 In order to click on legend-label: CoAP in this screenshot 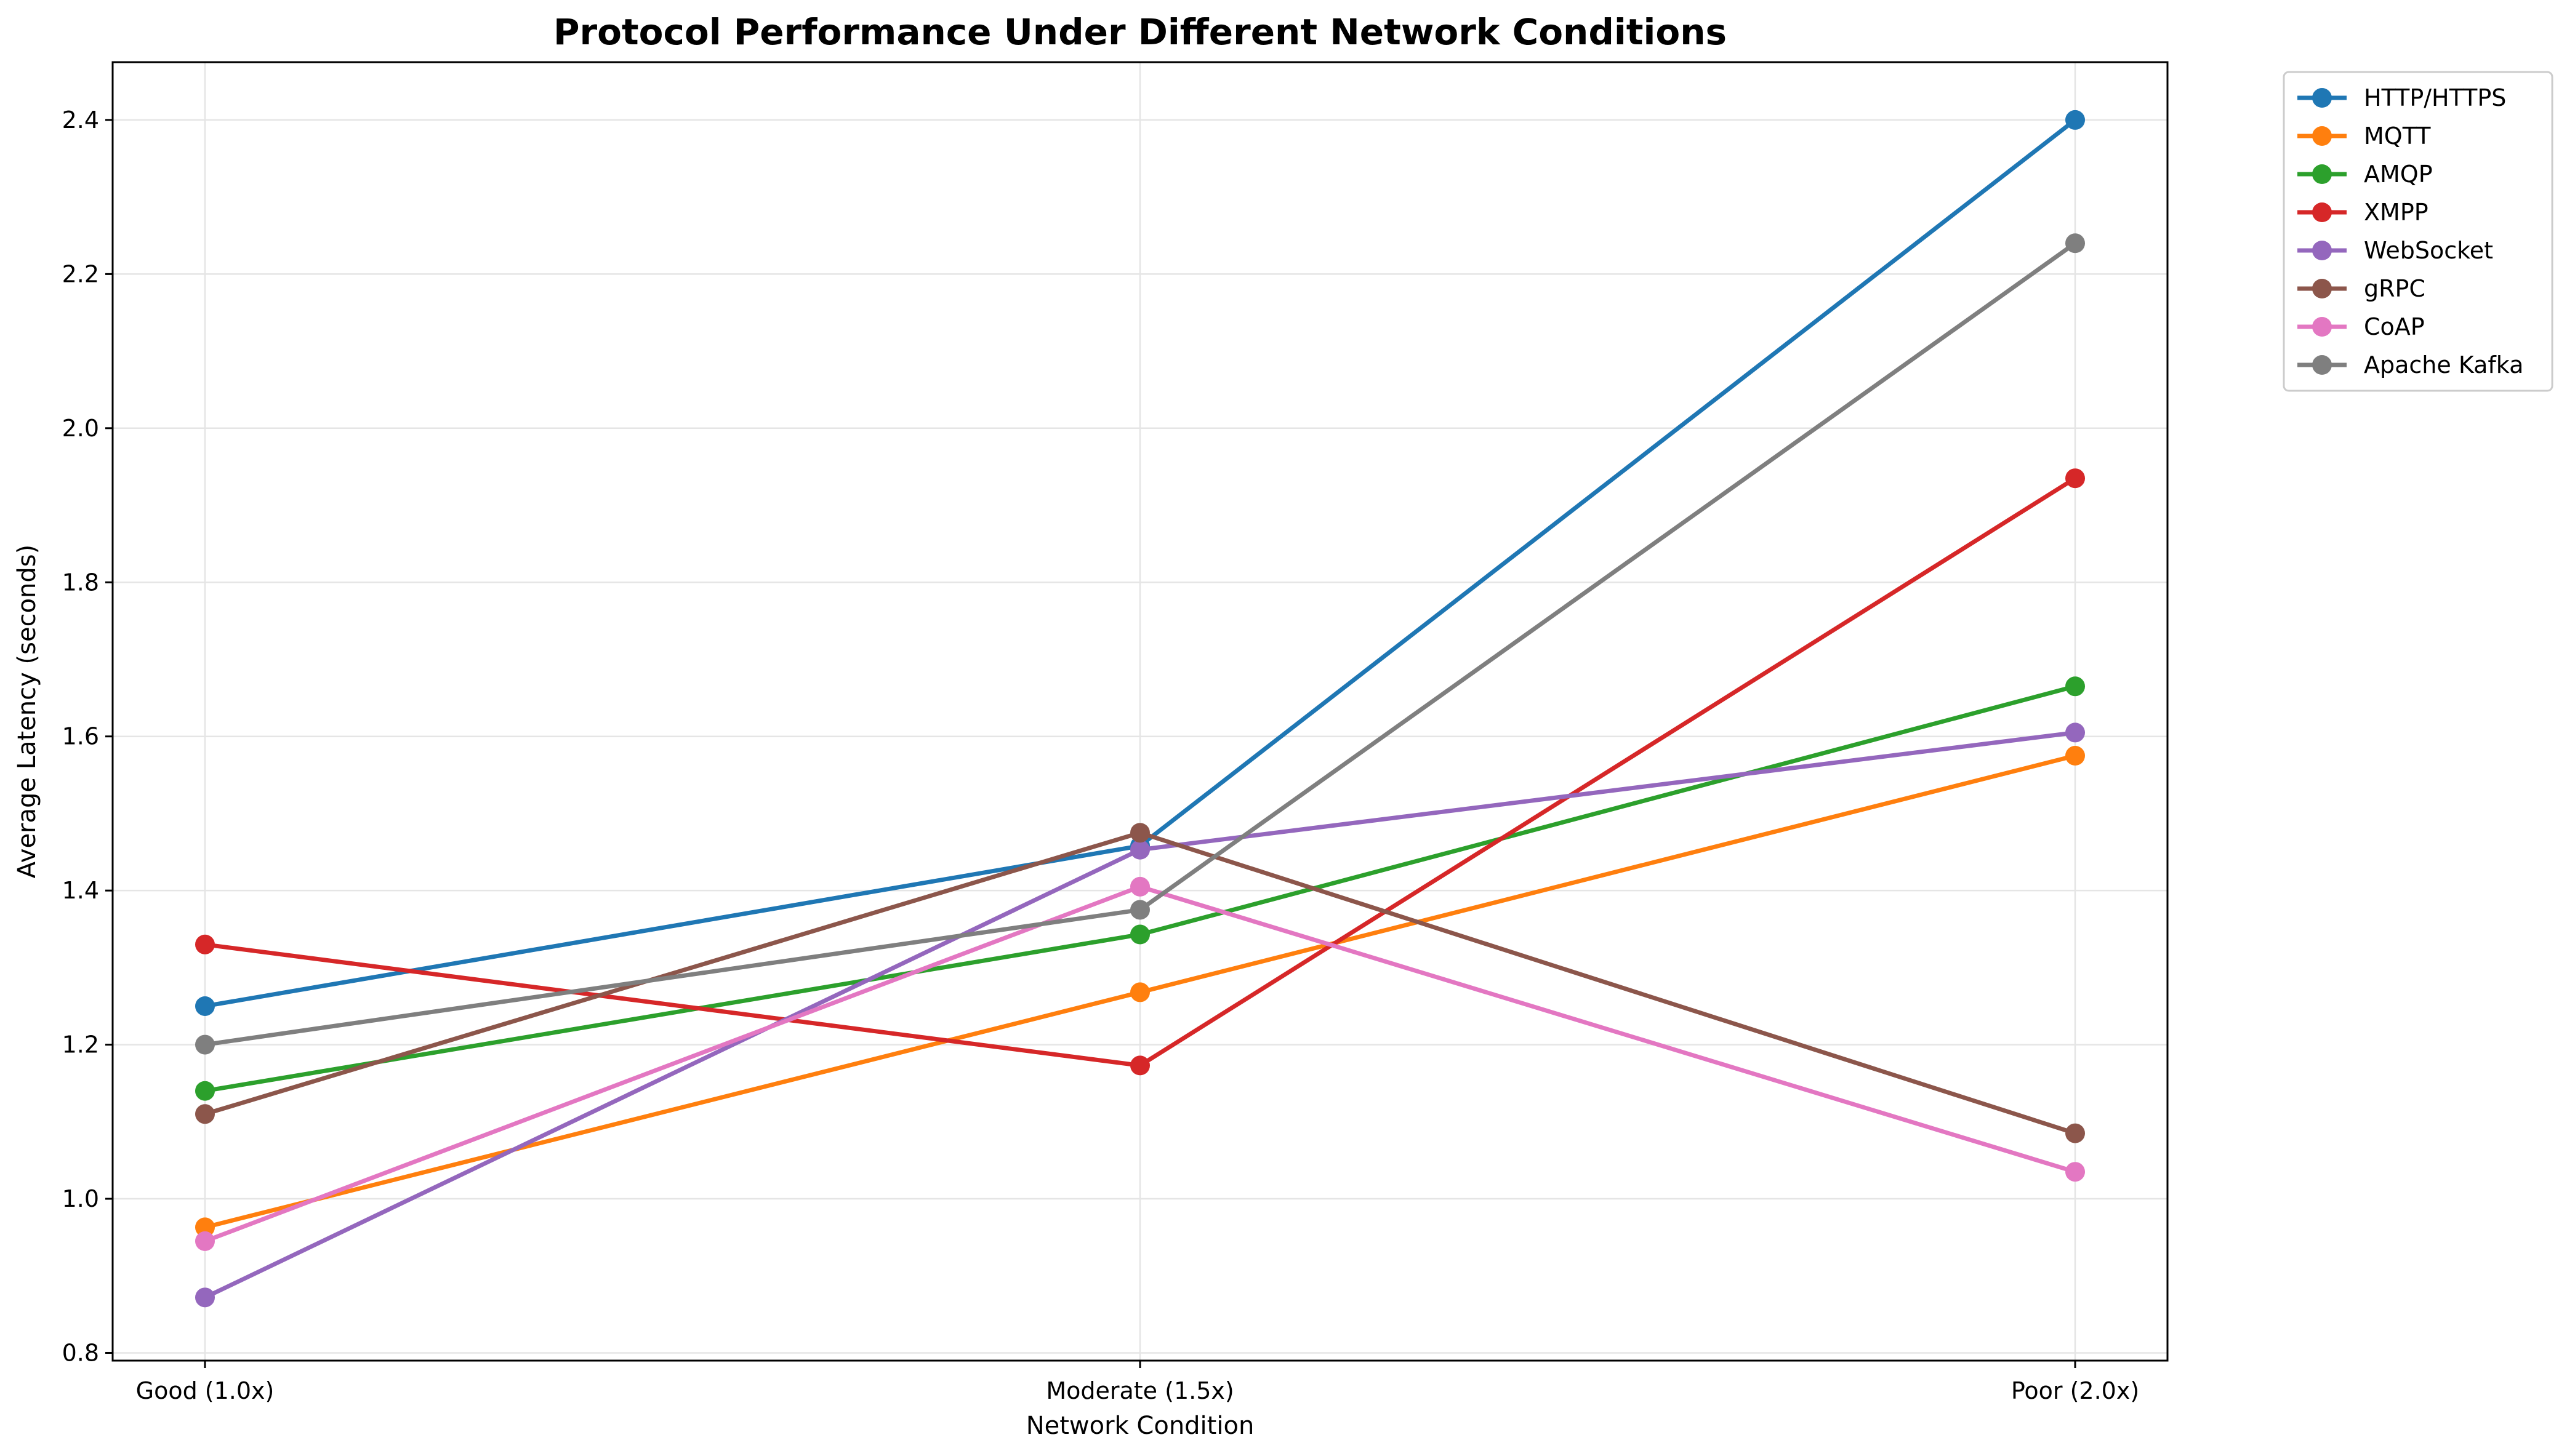, I will do `click(2394, 326)`.